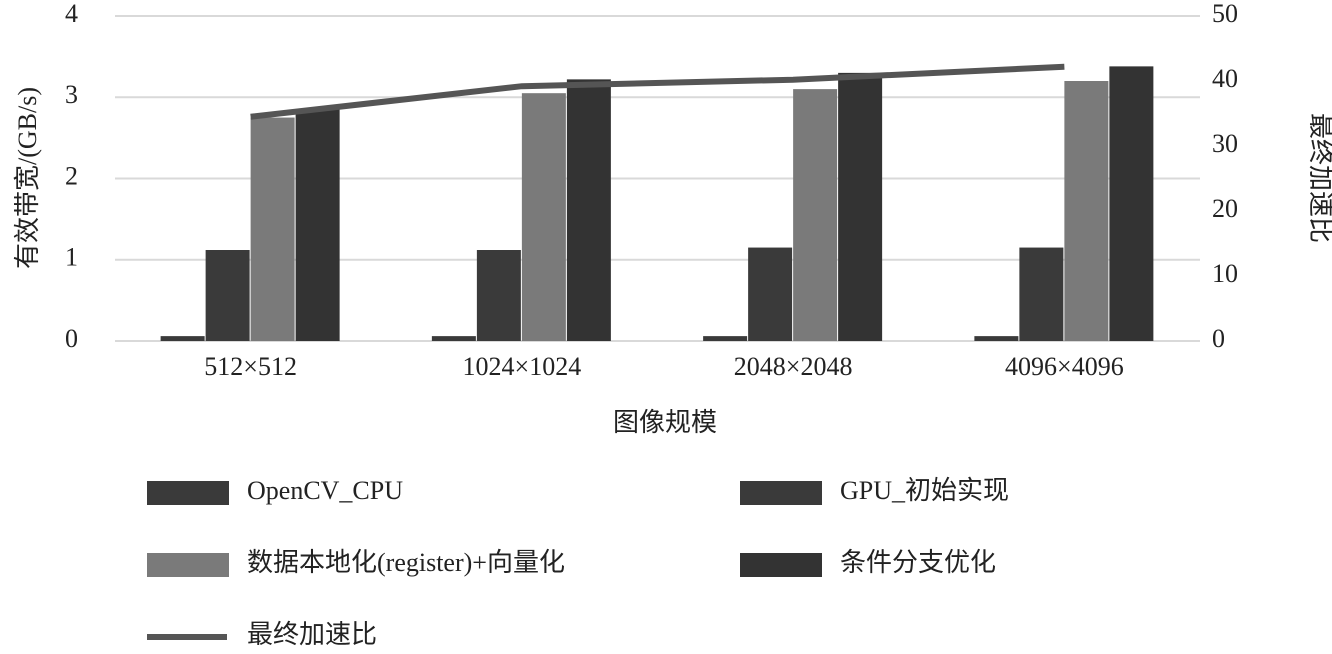  What do you see at coordinates (1225, 78) in the screenshot?
I see `y2-tick-label: 40` at bounding box center [1225, 78].